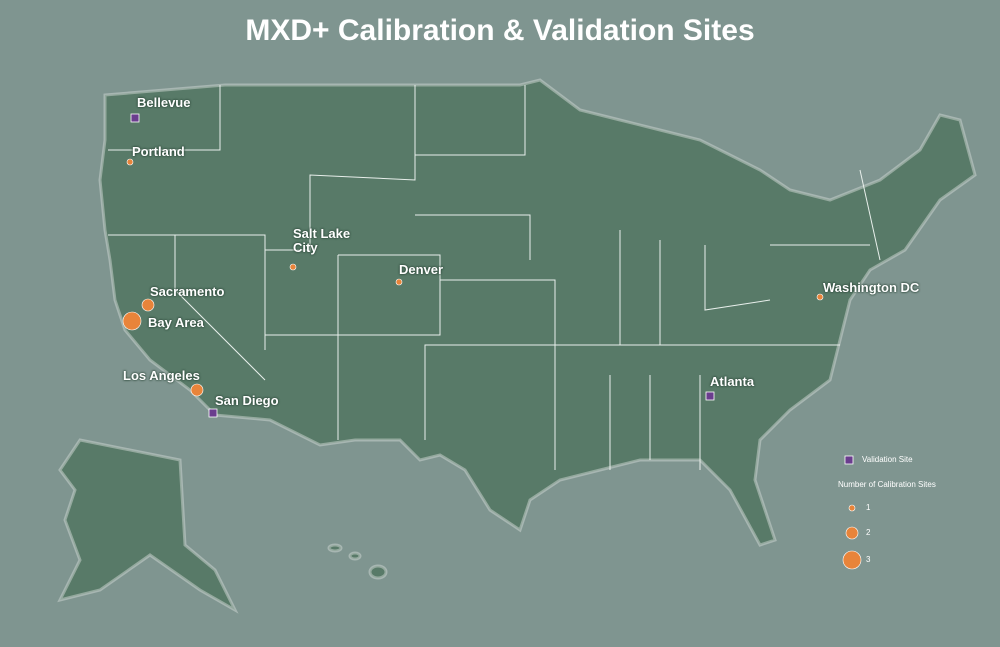  I want to click on site-label: Salt Lake City, so click(322, 240).